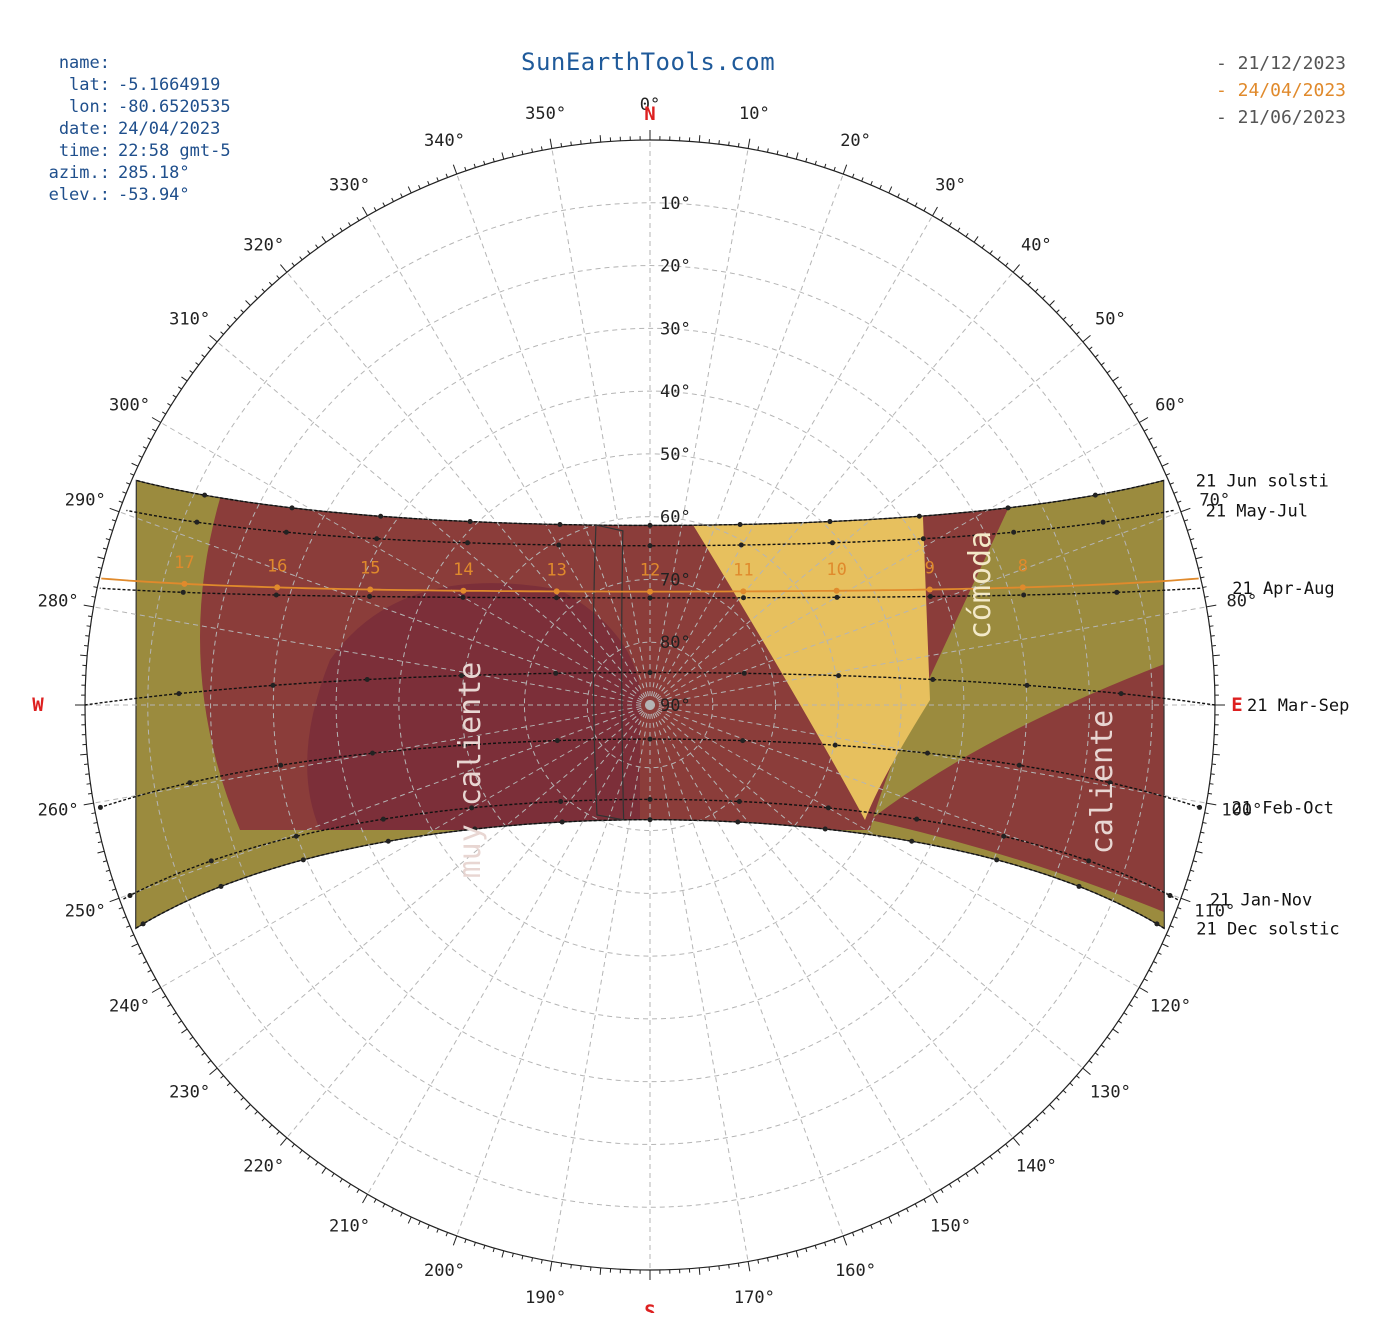 This screenshot has height=1318, width=1388. I want to click on cardinal-label: N, so click(649, 114).